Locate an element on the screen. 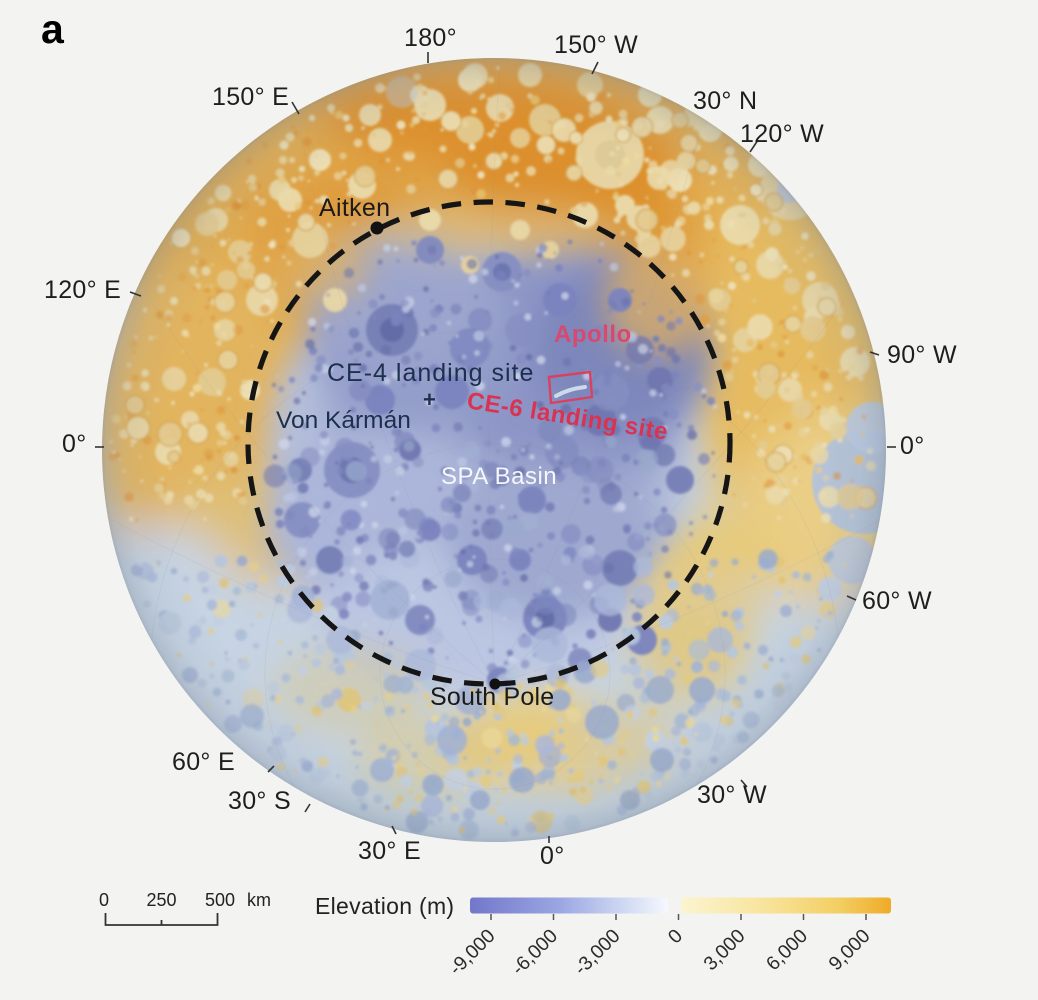 This screenshot has height=1000, width=1038. svg-text: 150° E is located at coordinates (250, 97).